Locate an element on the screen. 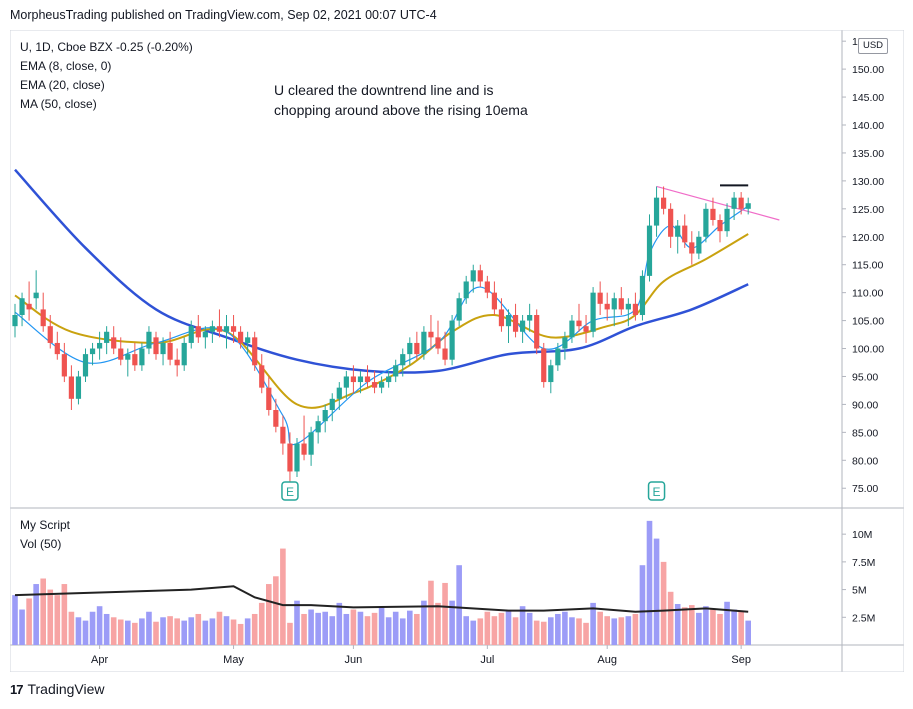 The width and height of the screenshot is (913, 709). volume-tick-label: 5M is located at coordinates (859, 591).